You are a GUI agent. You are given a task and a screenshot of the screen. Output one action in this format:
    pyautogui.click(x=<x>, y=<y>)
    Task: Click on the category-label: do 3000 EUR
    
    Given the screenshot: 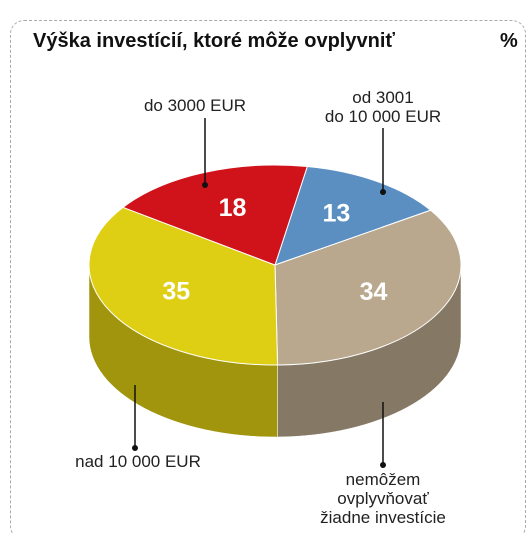 What is the action you would take?
    pyautogui.click(x=195, y=105)
    